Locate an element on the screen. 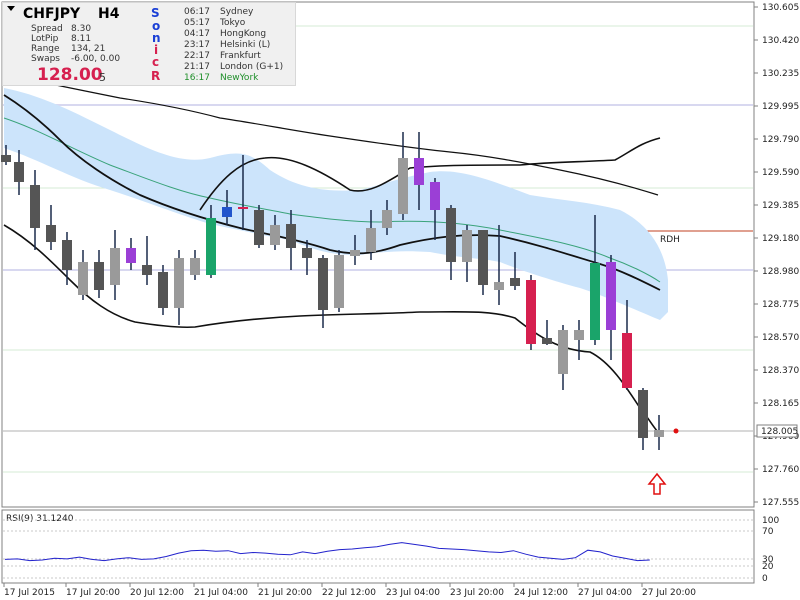  current-price-tag is located at coordinates (777, 431).